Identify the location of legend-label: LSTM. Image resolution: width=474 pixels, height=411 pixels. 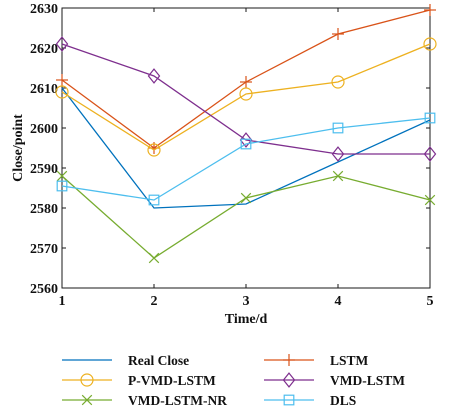
(349, 360).